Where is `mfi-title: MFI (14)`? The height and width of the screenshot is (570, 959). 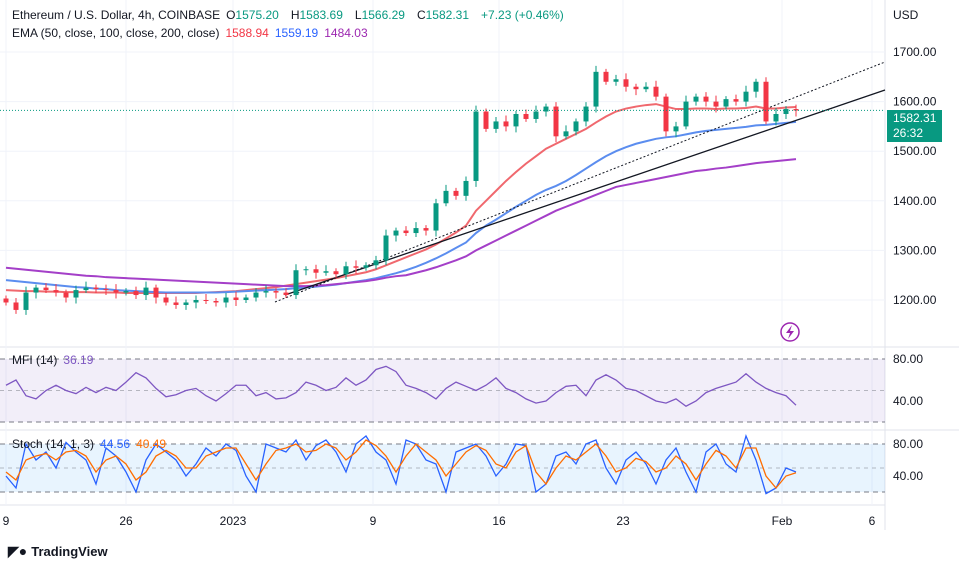 mfi-title: MFI (14) is located at coordinates (35, 360).